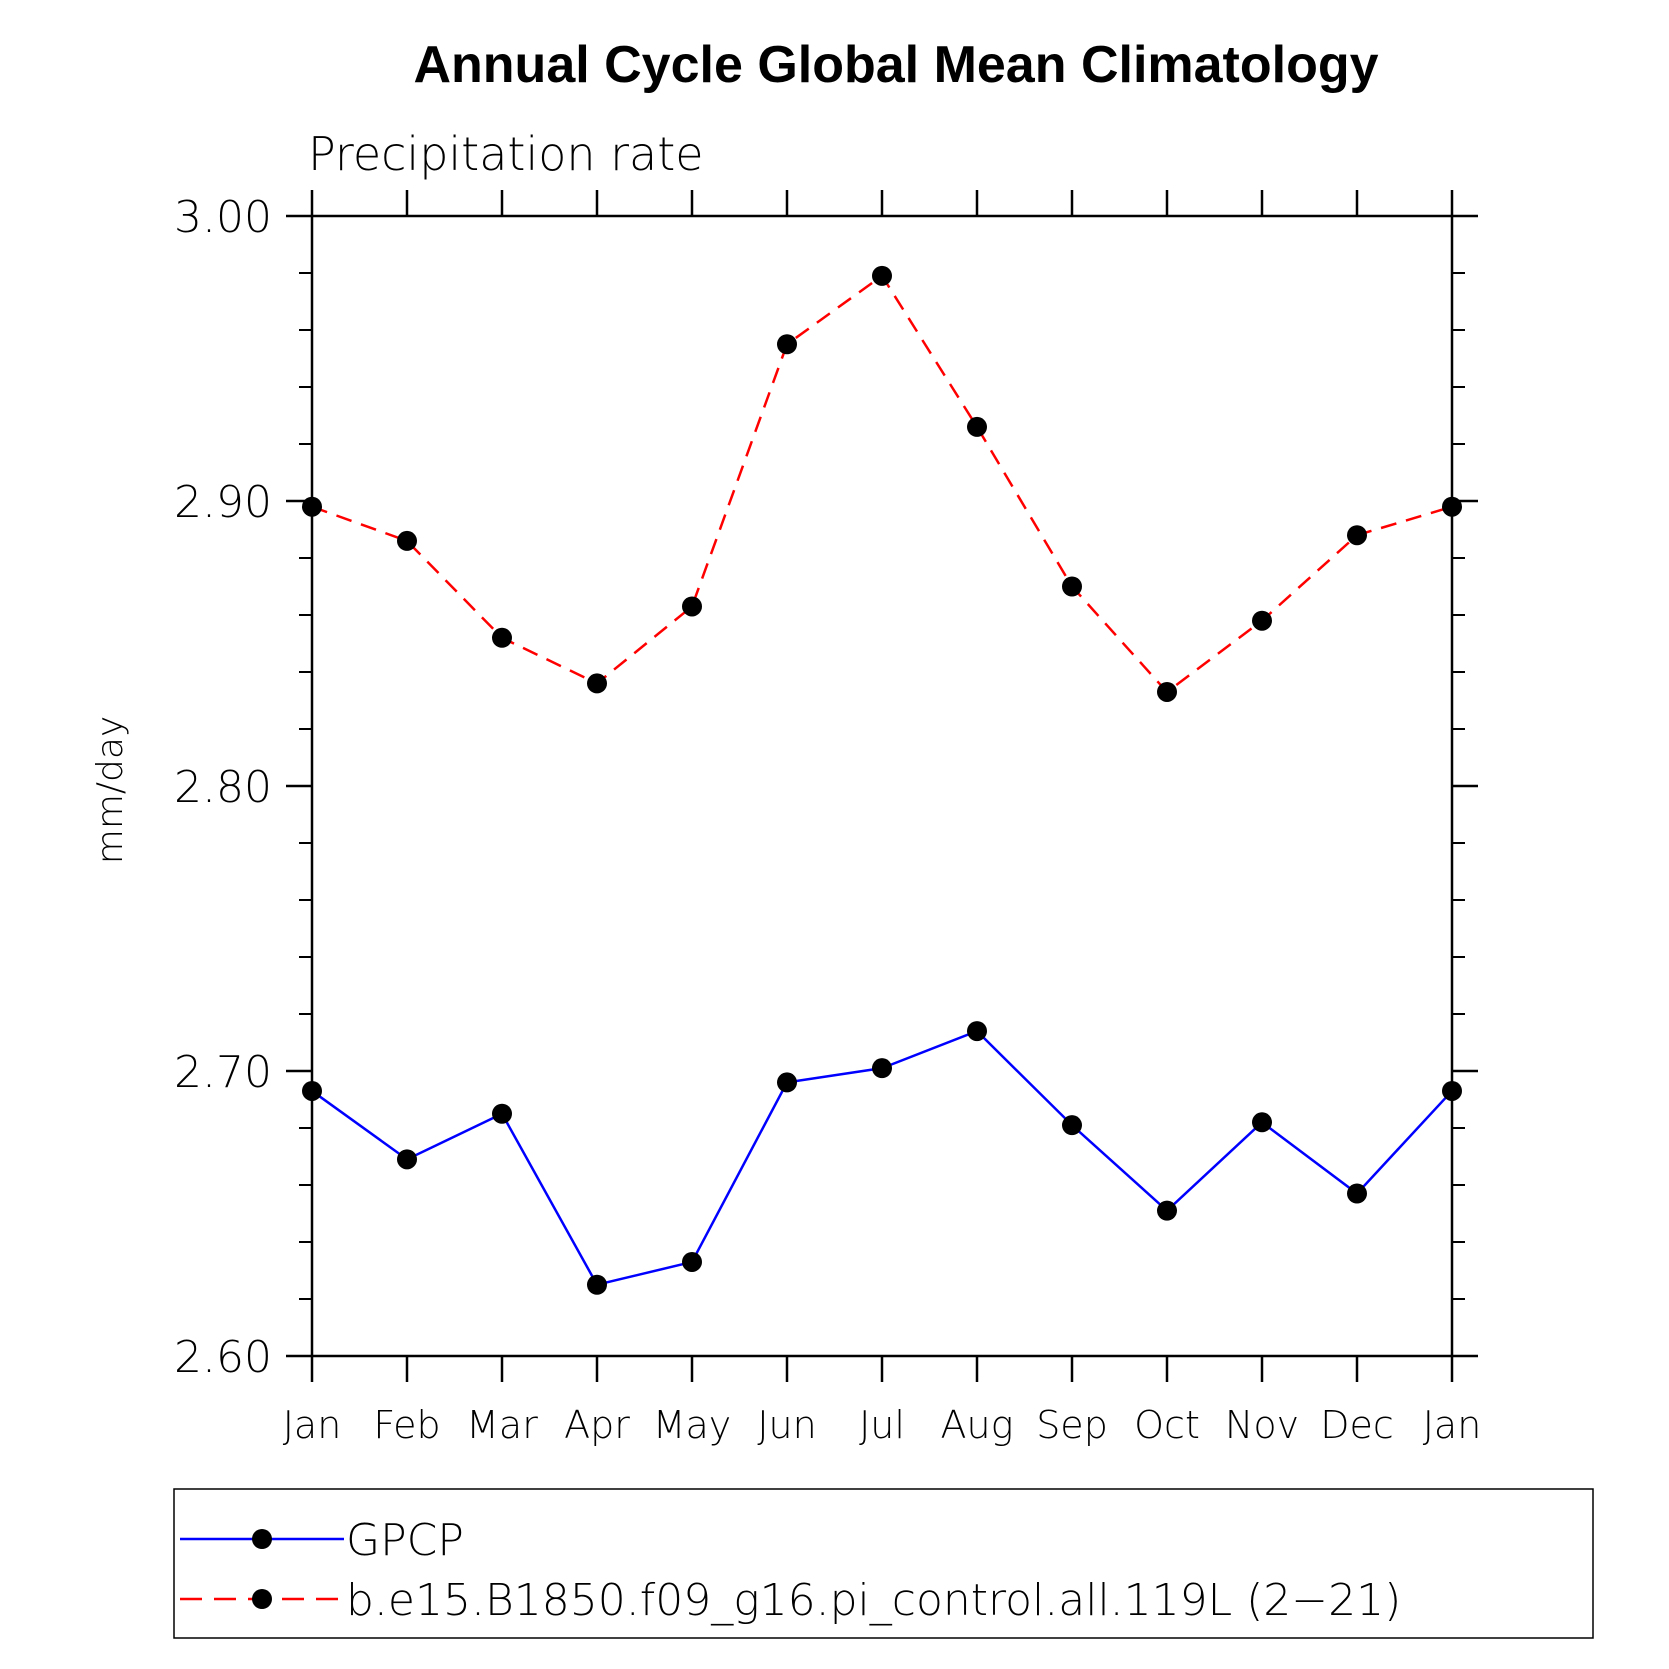 The width and height of the screenshot is (1669, 1669). What do you see at coordinates (1072, 1425) in the screenshot?
I see `x-tick-label: Sep` at bounding box center [1072, 1425].